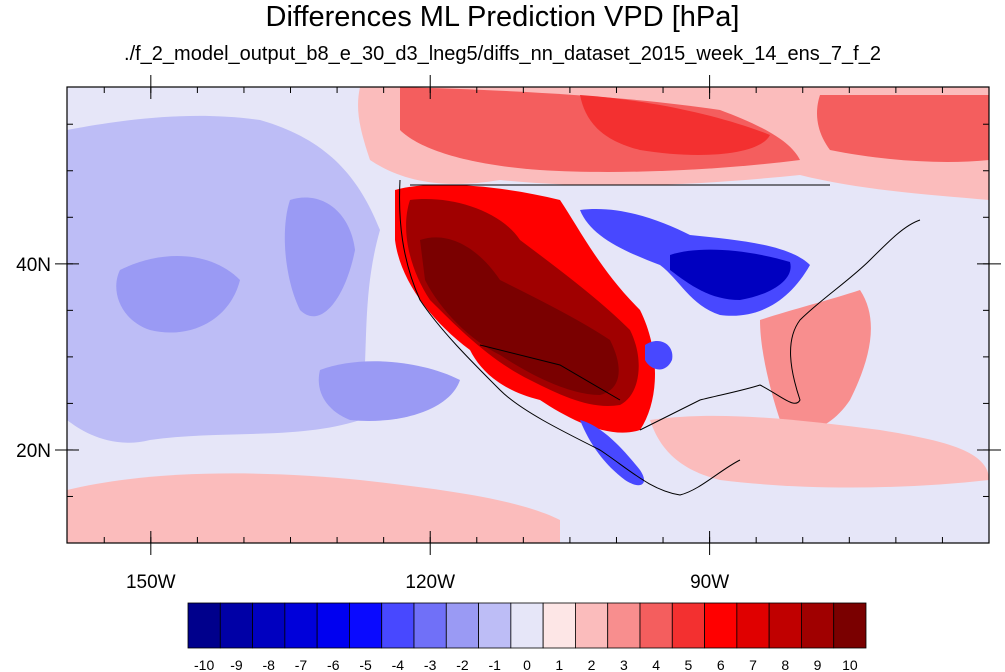 The height and width of the screenshot is (672, 1005). What do you see at coordinates (430, 582) in the screenshot?
I see `lon-tick-label: 120W` at bounding box center [430, 582].